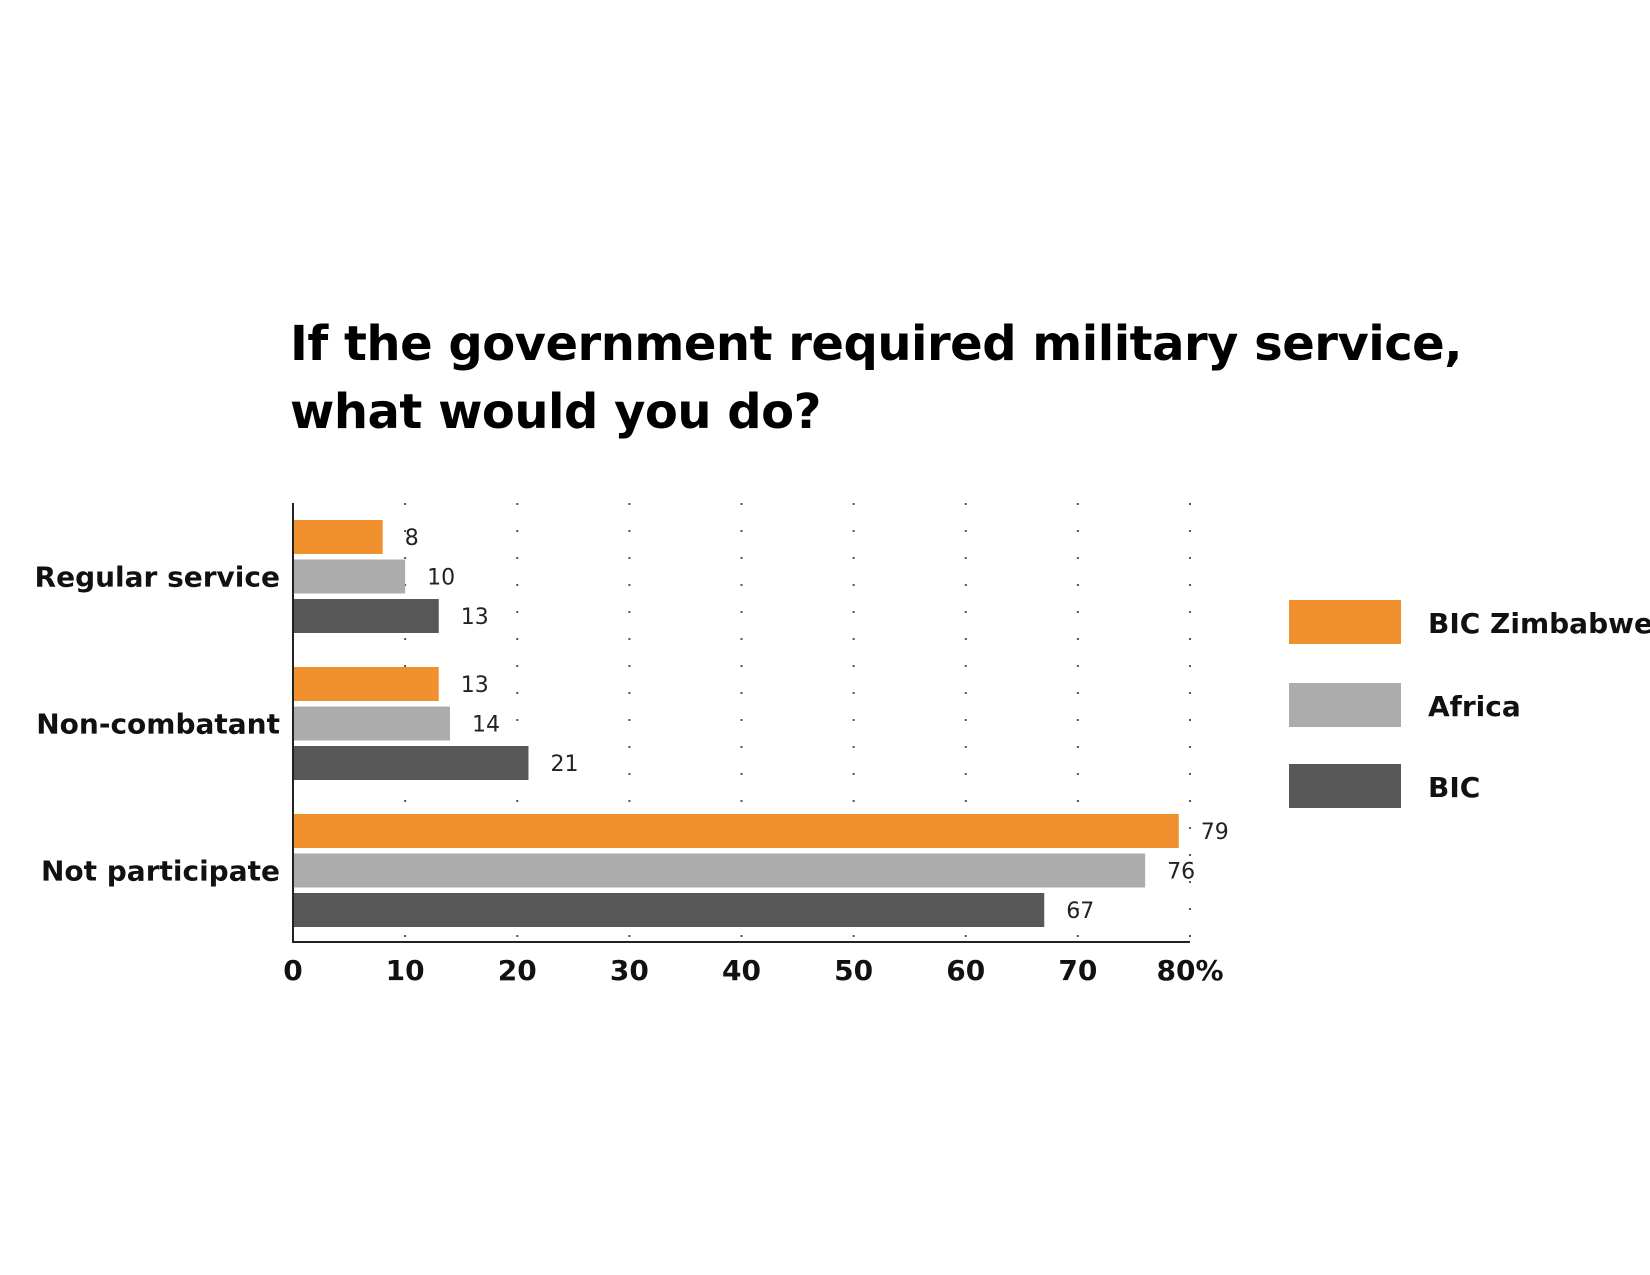 Image resolution: width=1650 pixels, height=1275 pixels. I want to click on x-tick-label: 40, so click(741, 970).